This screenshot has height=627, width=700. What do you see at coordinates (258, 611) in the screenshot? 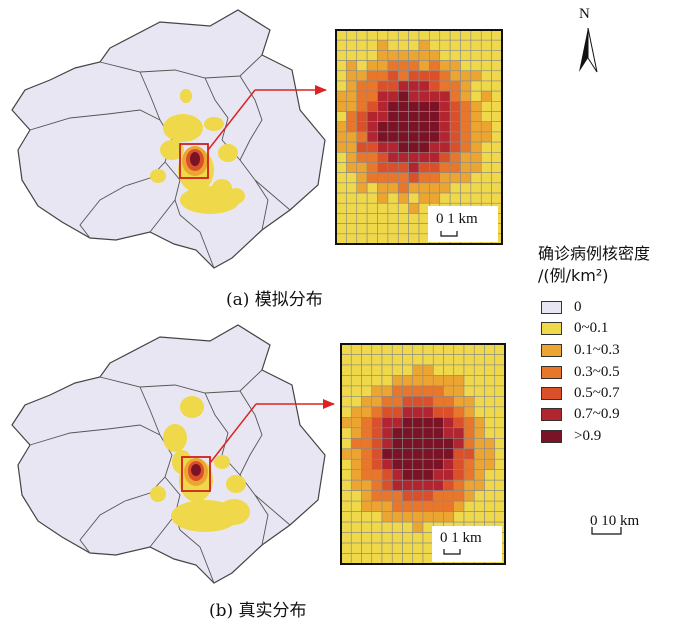
I see `caption-b: (b) 真实分布` at bounding box center [258, 611].